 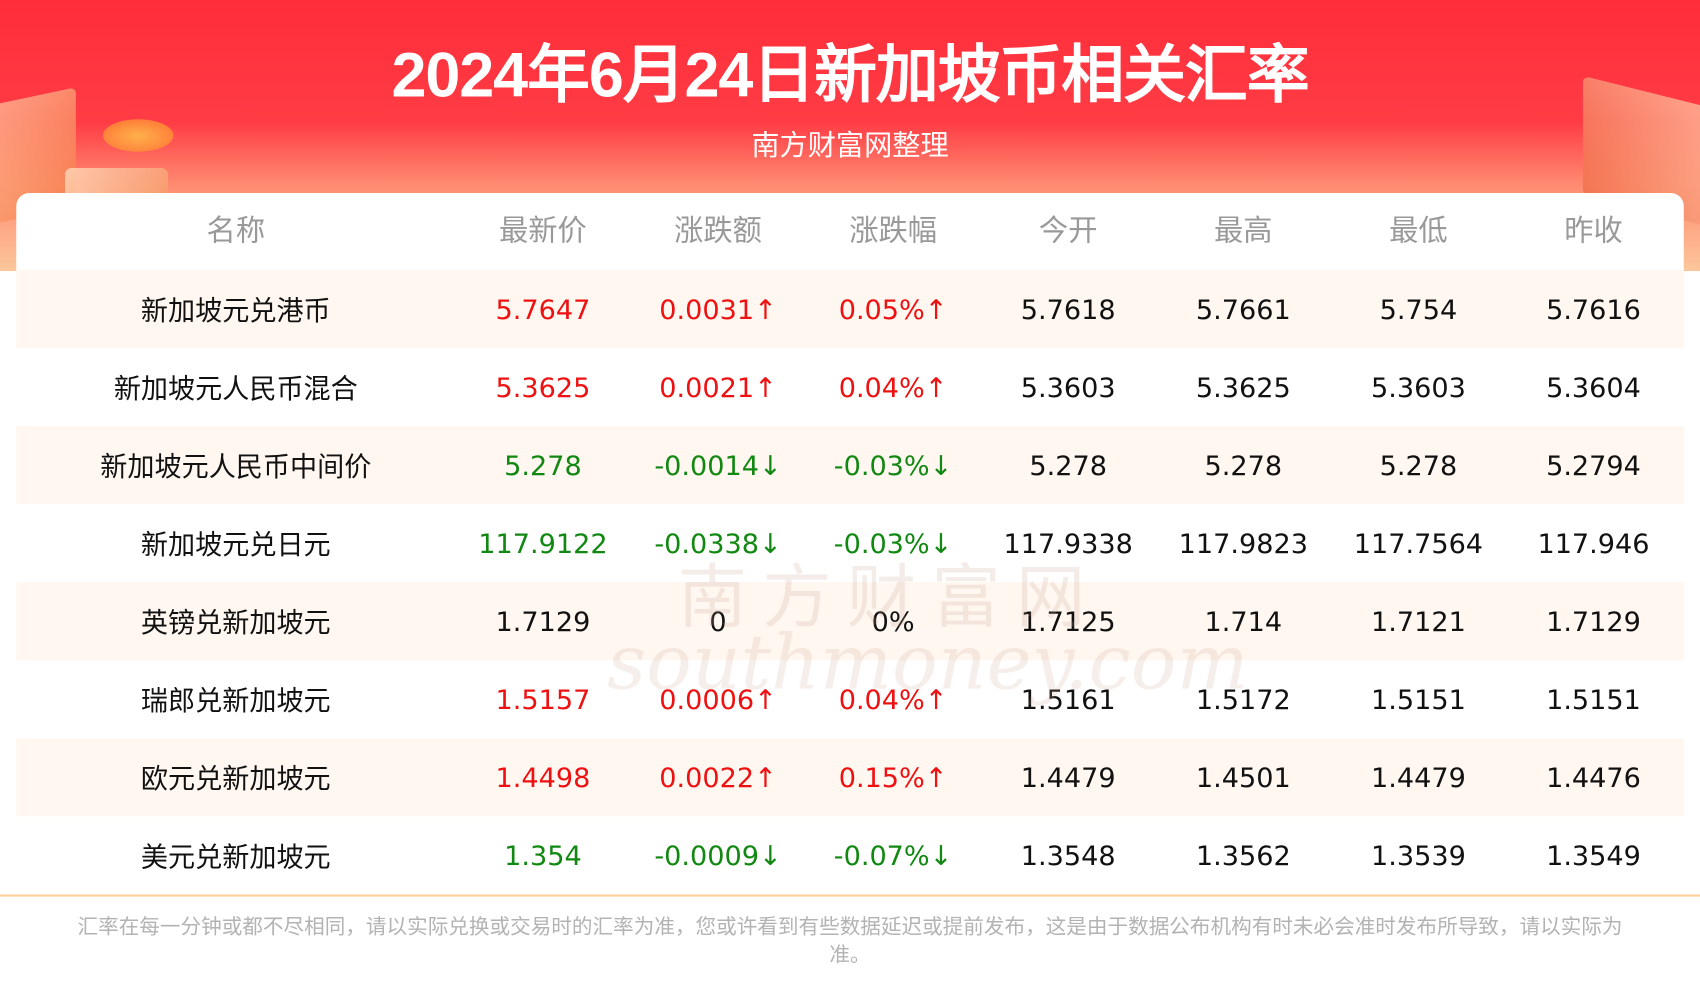 What do you see at coordinates (893, 777) in the screenshot?
I see `cell-change-pct: 0.15%↑` at bounding box center [893, 777].